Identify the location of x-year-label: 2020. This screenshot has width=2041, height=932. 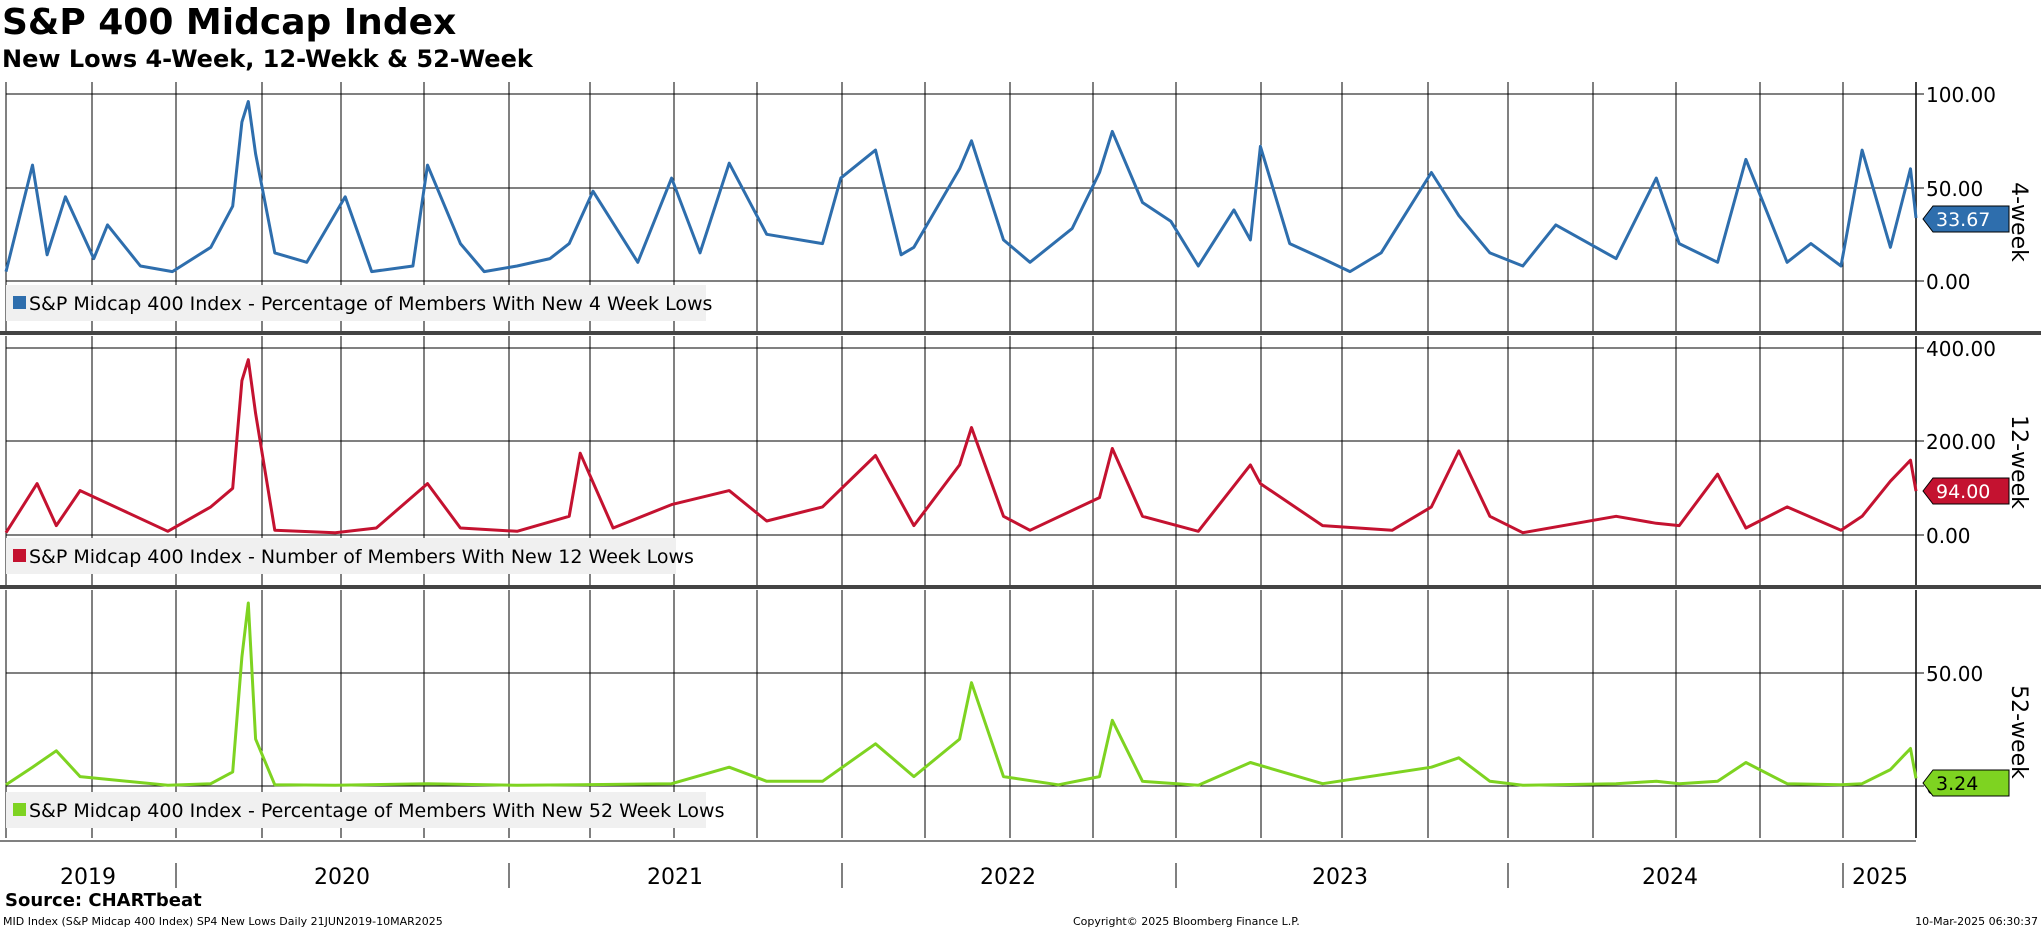
(342, 877).